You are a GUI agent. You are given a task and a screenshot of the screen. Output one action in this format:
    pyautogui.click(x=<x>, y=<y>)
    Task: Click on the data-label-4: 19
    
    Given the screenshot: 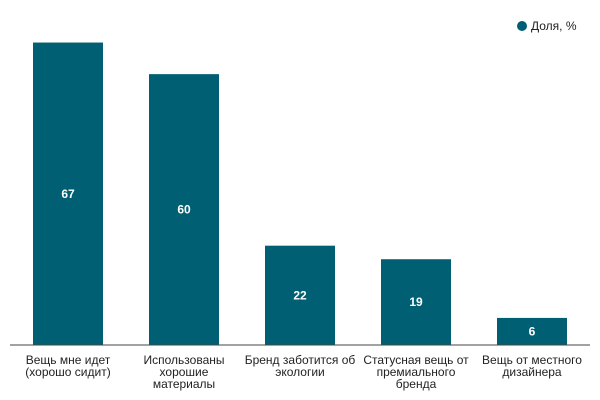 What is the action you would take?
    pyautogui.click(x=416, y=302)
    